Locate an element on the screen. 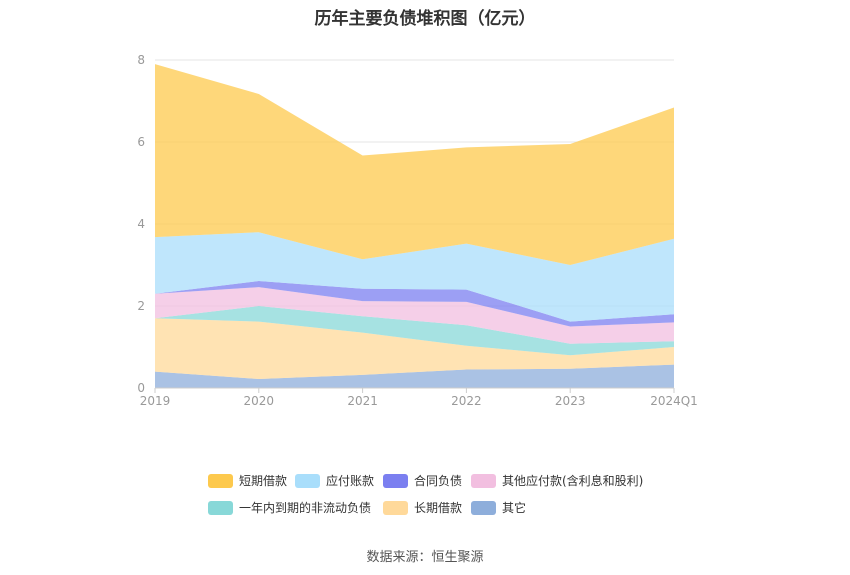 Image resolution: width=850 pixels, height=575 pixels. legend-label: 其他应付款(含利息和股利) is located at coordinates (573, 481).